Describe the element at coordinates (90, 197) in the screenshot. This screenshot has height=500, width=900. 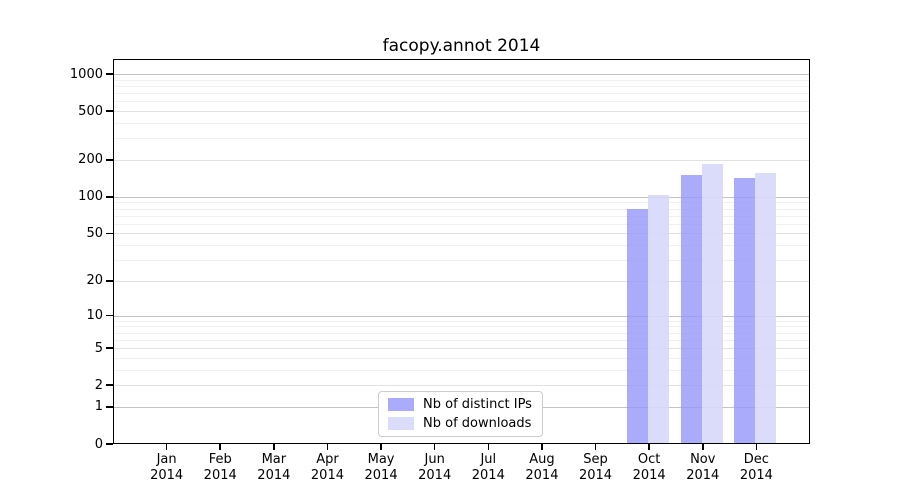
I see `y-tick-label: 100` at that location.